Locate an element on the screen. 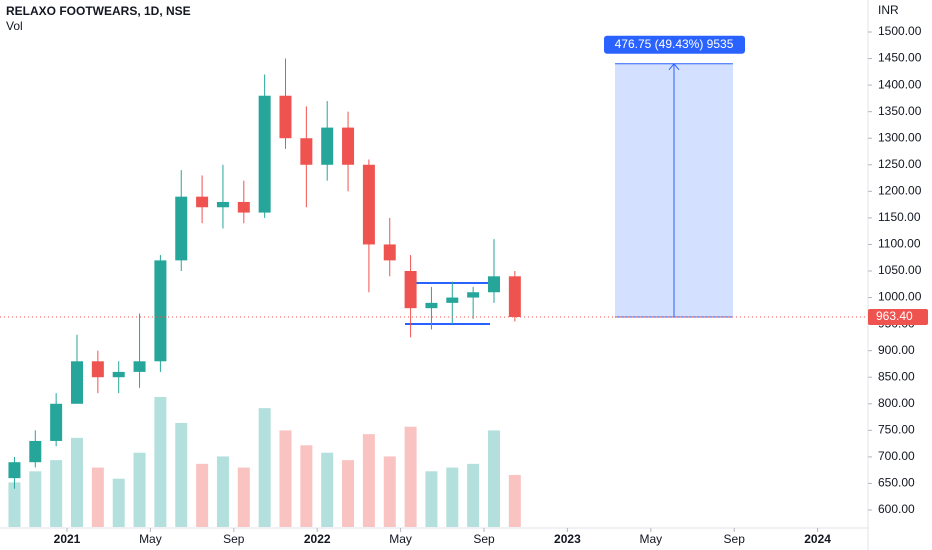  x-tick-label: 2023 is located at coordinates (567, 539).